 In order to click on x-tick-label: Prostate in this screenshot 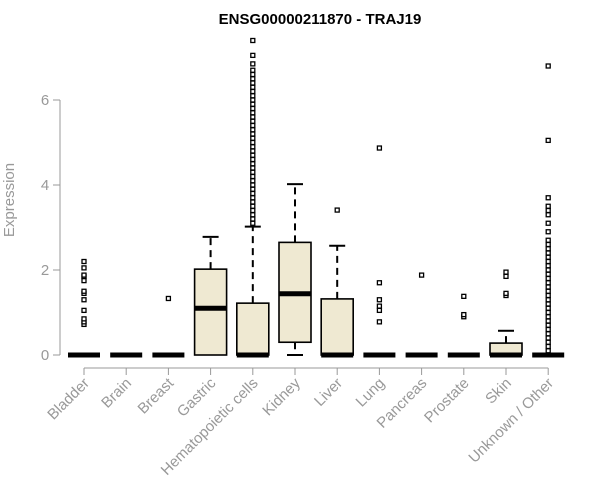, I will do `click(447, 401)`.